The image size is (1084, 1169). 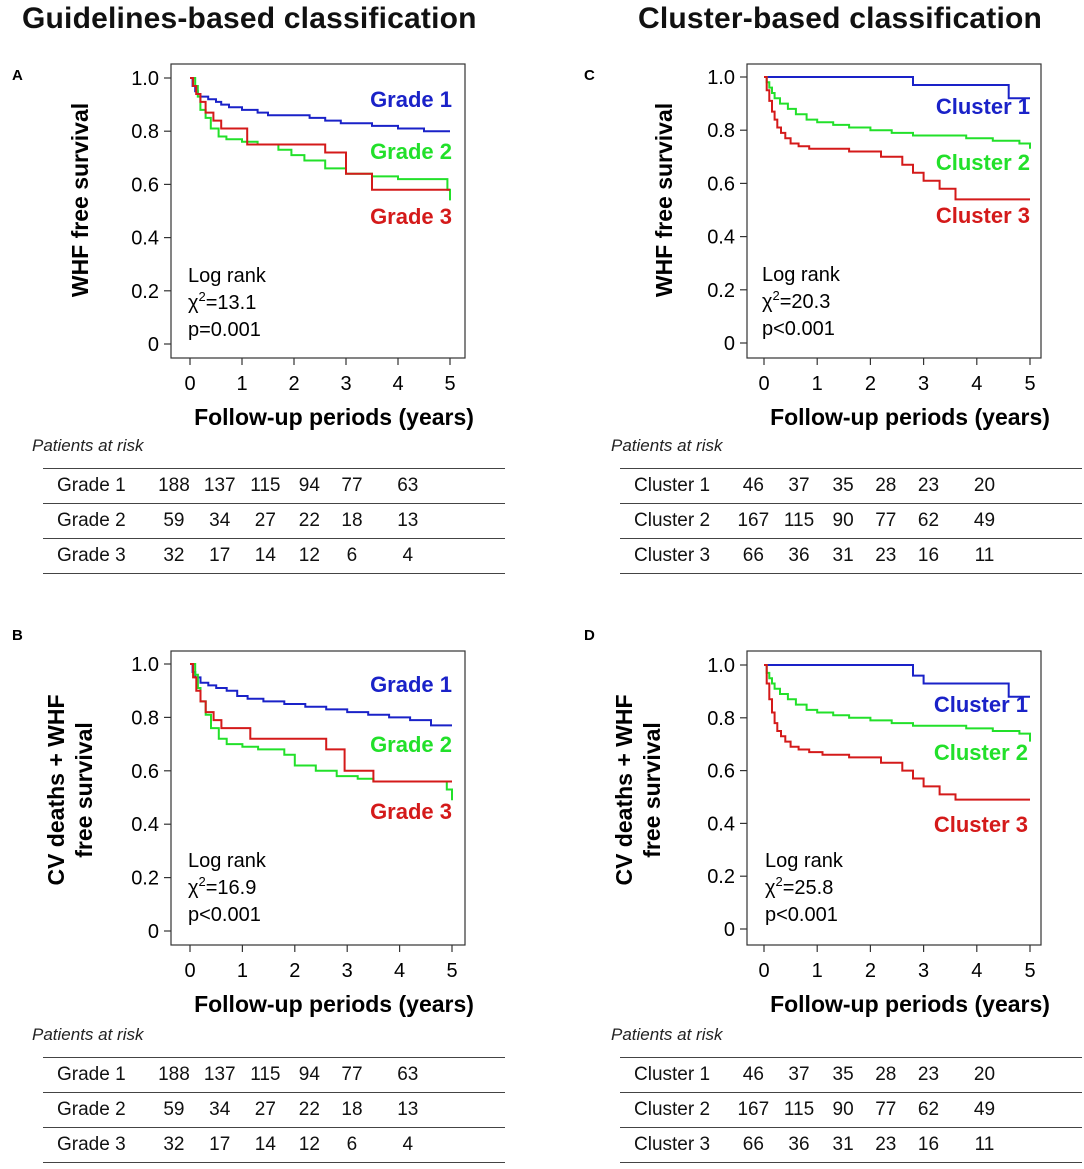 I want to click on table-row: Cluster 1 46 37 35 28 23 20, so click(x=851, y=1075).